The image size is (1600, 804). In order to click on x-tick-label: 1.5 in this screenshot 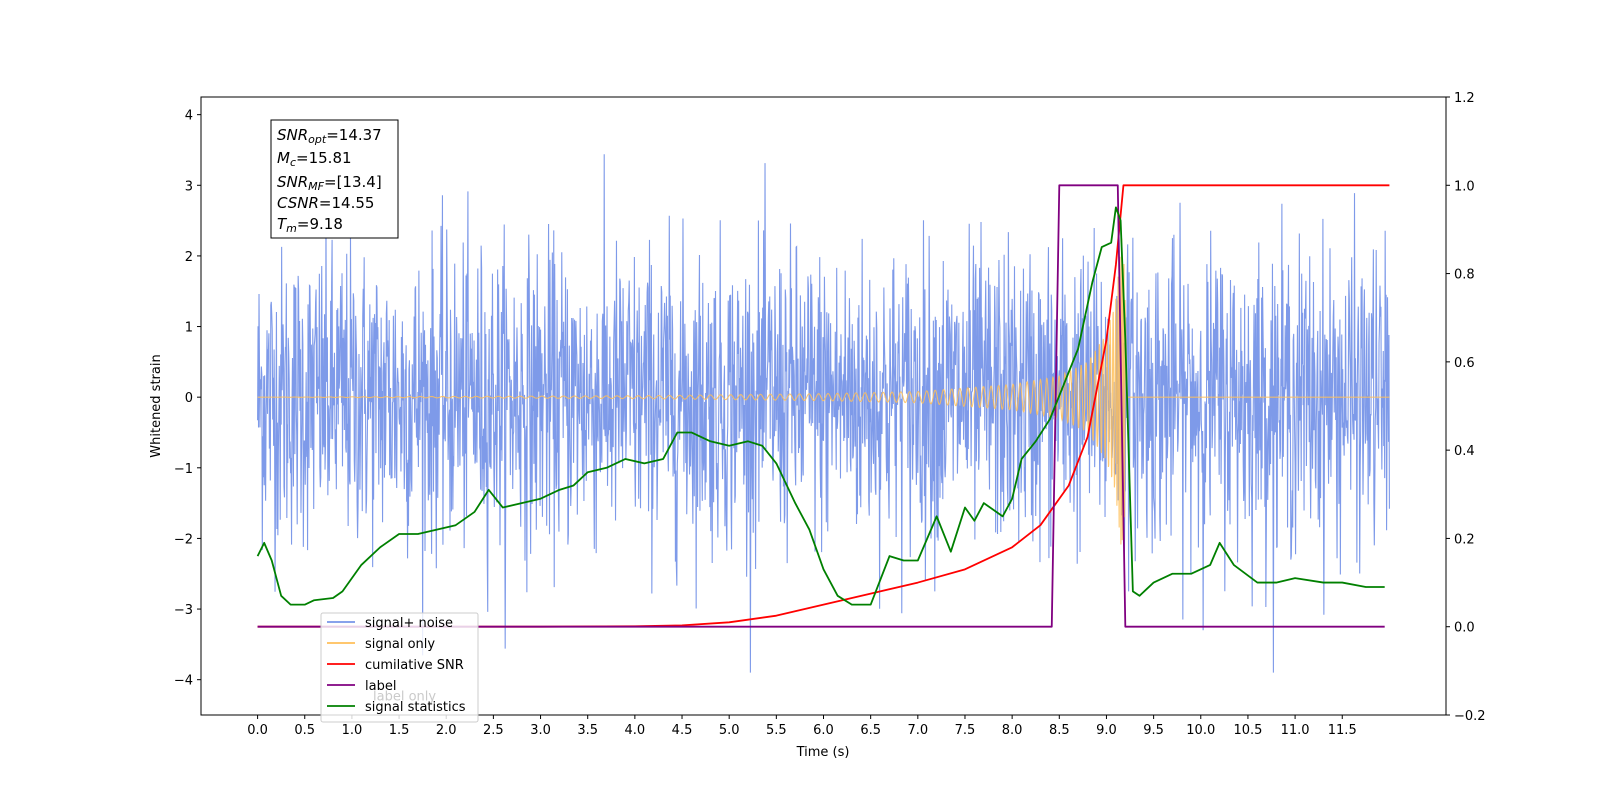, I will do `click(399, 730)`.